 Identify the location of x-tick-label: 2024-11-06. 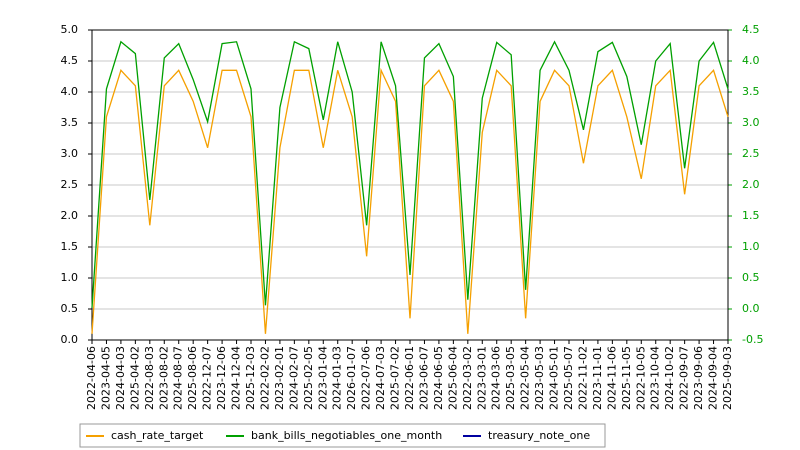
(611, 378).